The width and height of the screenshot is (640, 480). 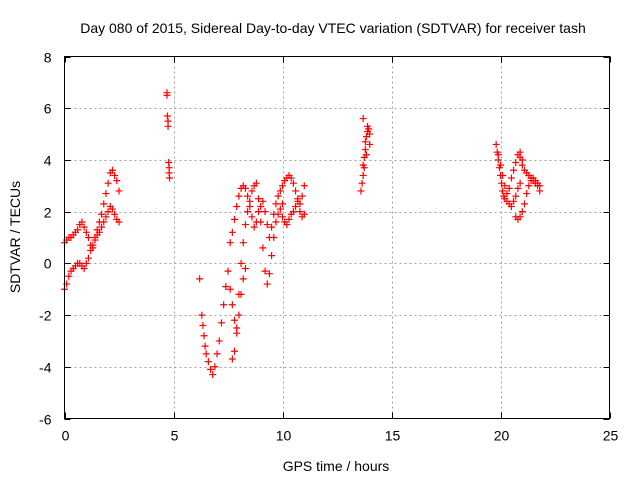 I want to click on x-tick-label: 25, so click(x=611, y=436).